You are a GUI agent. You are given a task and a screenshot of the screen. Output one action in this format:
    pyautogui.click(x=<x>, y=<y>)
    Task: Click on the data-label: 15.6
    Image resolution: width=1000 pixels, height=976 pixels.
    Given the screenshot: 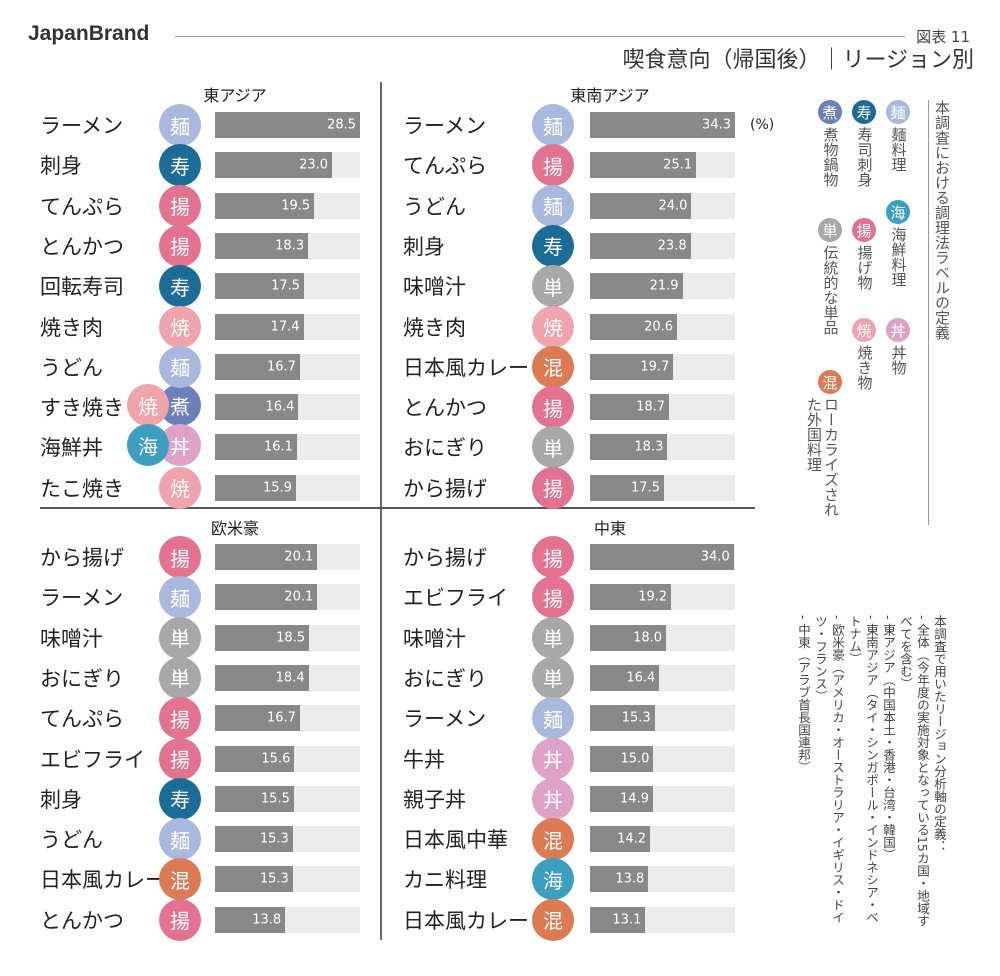 What is the action you would take?
    pyautogui.click(x=276, y=758)
    